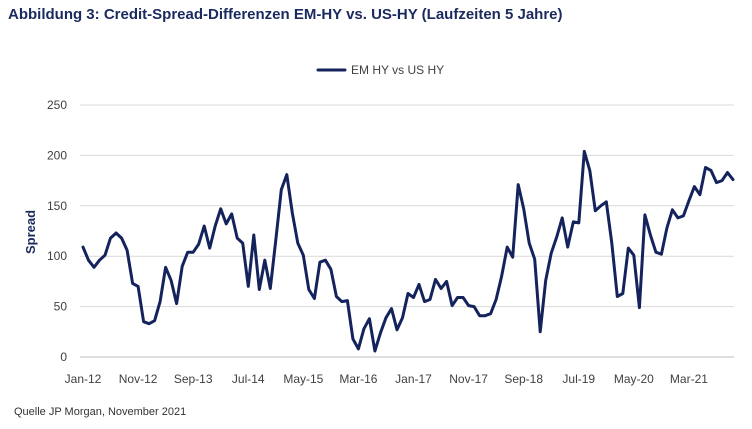 This screenshot has height=429, width=752. I want to click on x-tick-label: Jan-17, so click(413, 379).